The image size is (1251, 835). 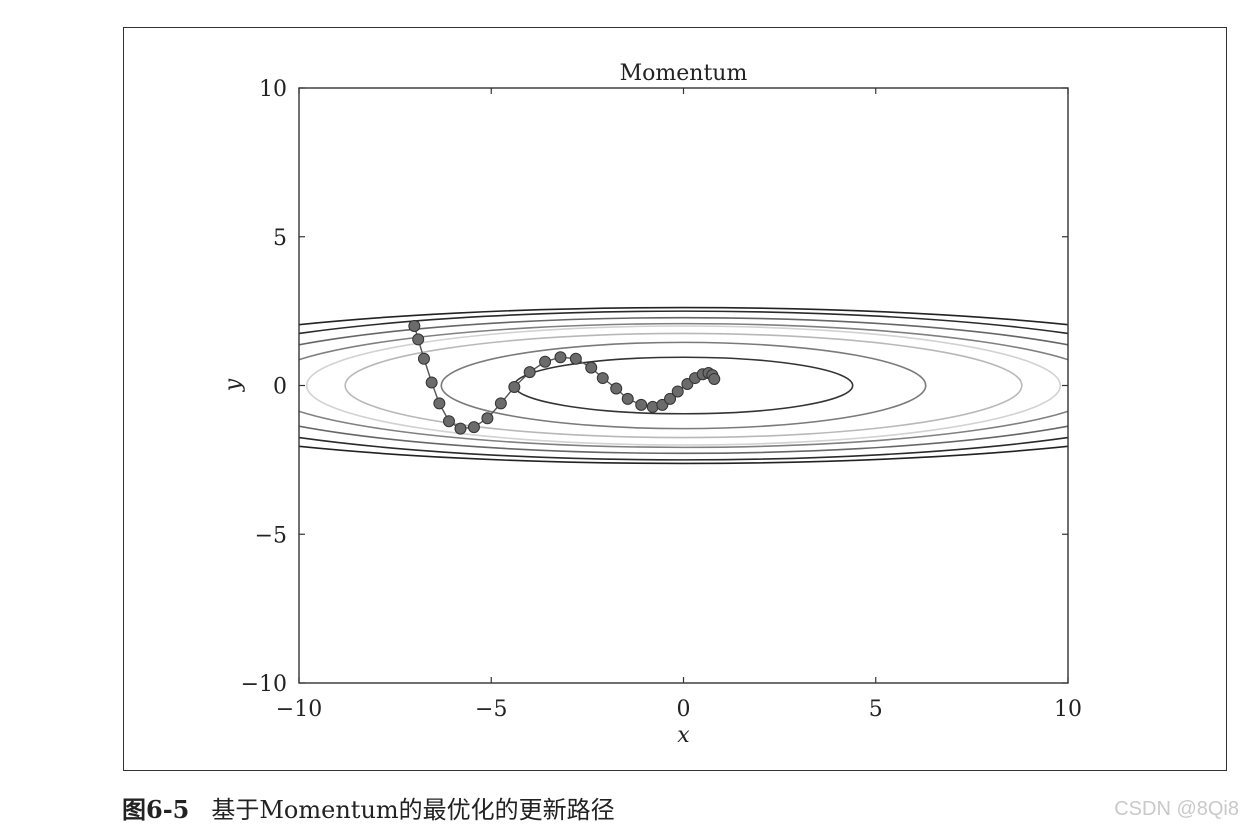 I want to click on x-tick-label: 10, so click(x=1068, y=709).